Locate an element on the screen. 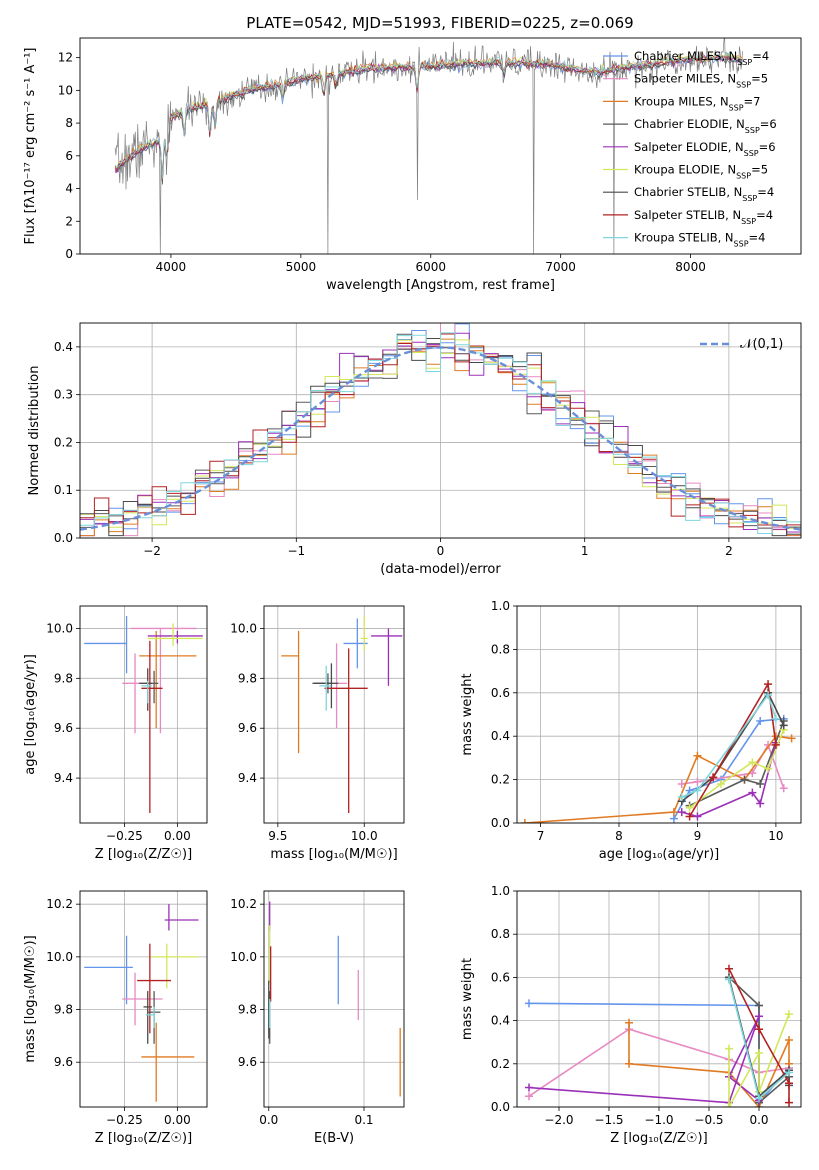 The height and width of the screenshot is (1170, 819). x-tick-label: 0.00 is located at coordinates (177, 1120).